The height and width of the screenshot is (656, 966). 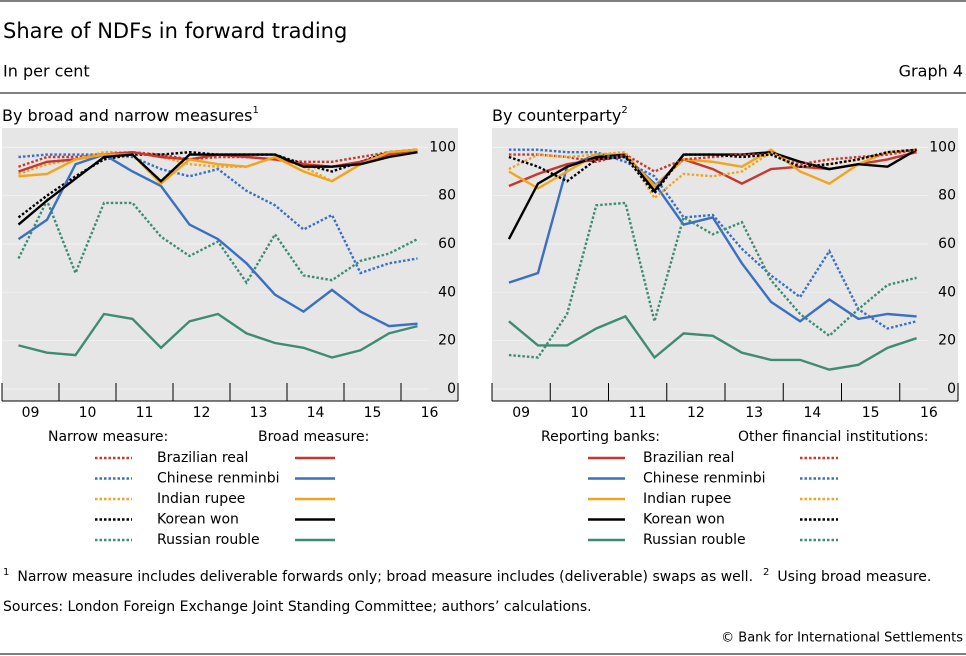 I want to click on footnote: 2 Using broad measure., so click(x=847, y=576).